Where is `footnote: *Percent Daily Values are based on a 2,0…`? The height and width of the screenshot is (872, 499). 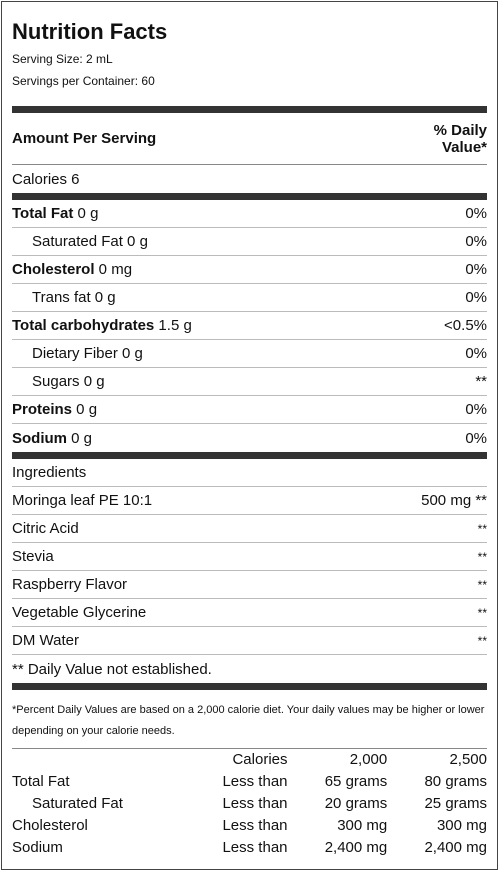 footnote: *Percent Daily Values are based on a 2,0… is located at coordinates (248, 720).